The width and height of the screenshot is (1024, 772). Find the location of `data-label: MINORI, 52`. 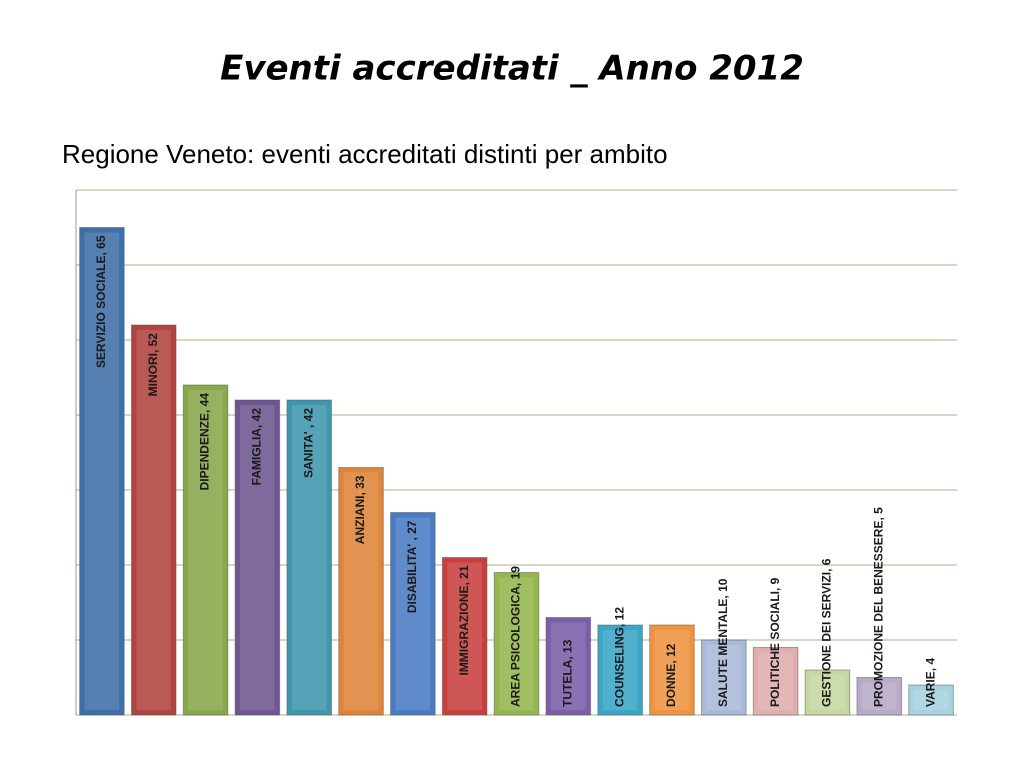

data-label: MINORI, 52 is located at coordinates (153, 365).